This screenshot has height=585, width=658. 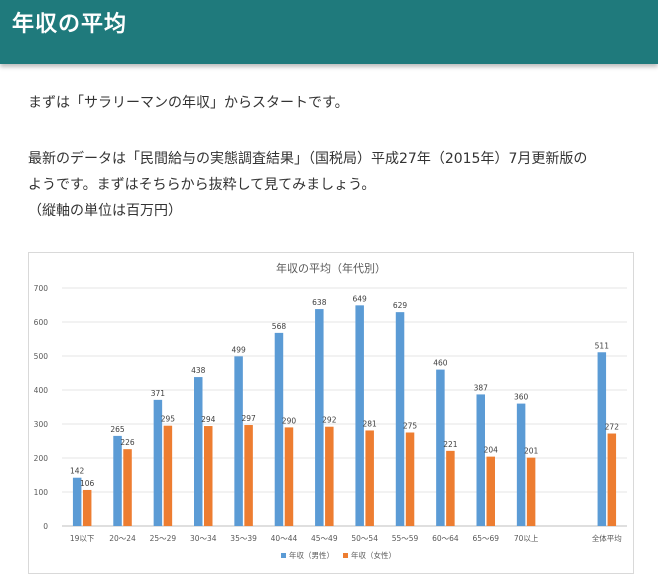 I want to click on x-tick-label: 30～34, so click(x=203, y=538).